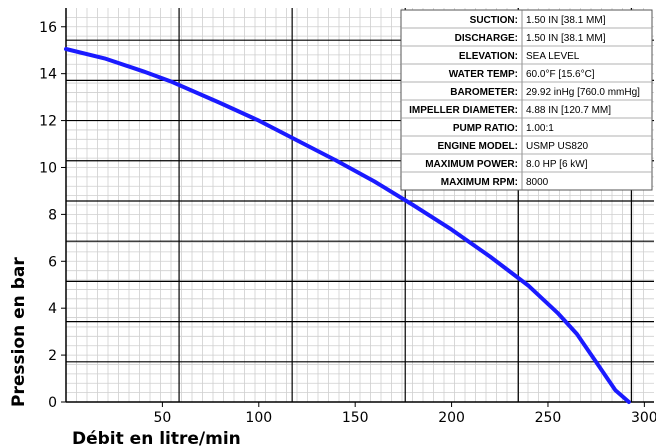  What do you see at coordinates (477, 146) in the screenshot?
I see `spec-label: ENGINE MODEL:` at bounding box center [477, 146].